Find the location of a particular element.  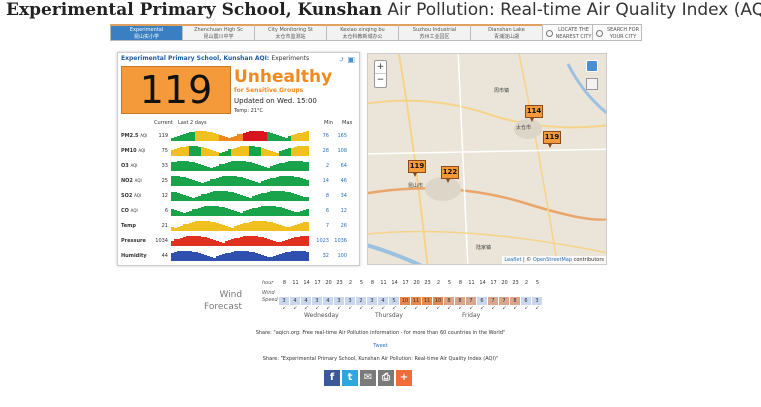

print-icon: ⎙ is located at coordinates (386, 378).